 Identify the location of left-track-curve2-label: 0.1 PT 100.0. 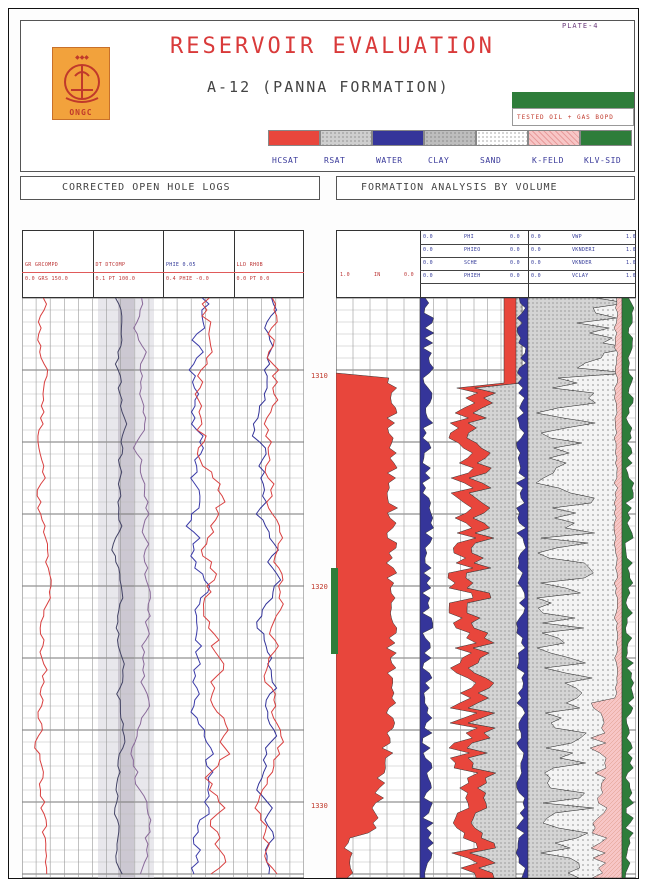
(115, 279).